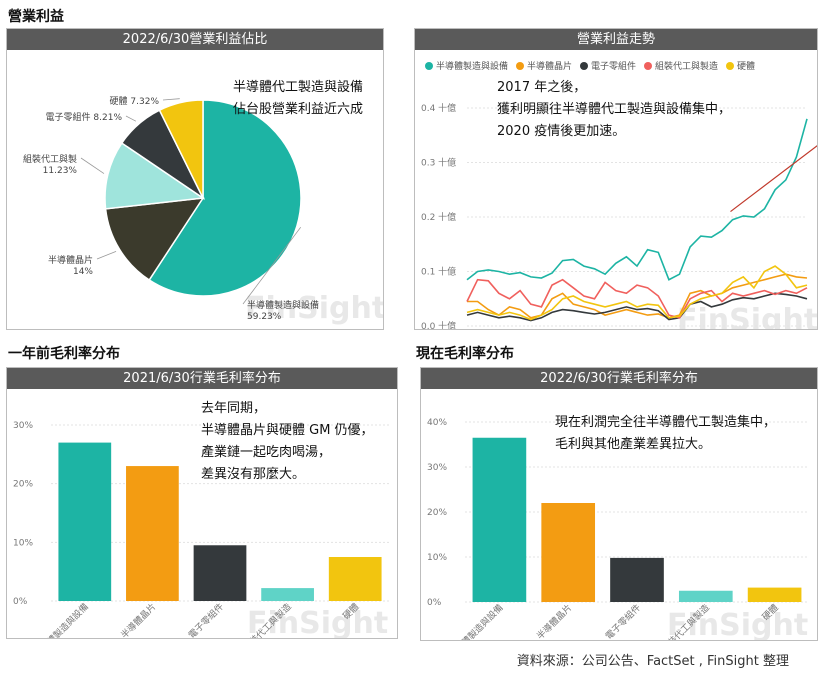 This screenshot has height=674, width=827. What do you see at coordinates (666, 422) in the screenshot?
I see `bar-annotation-line: 現在利潤完全往半導體代工製造集中，` at bounding box center [666, 422].